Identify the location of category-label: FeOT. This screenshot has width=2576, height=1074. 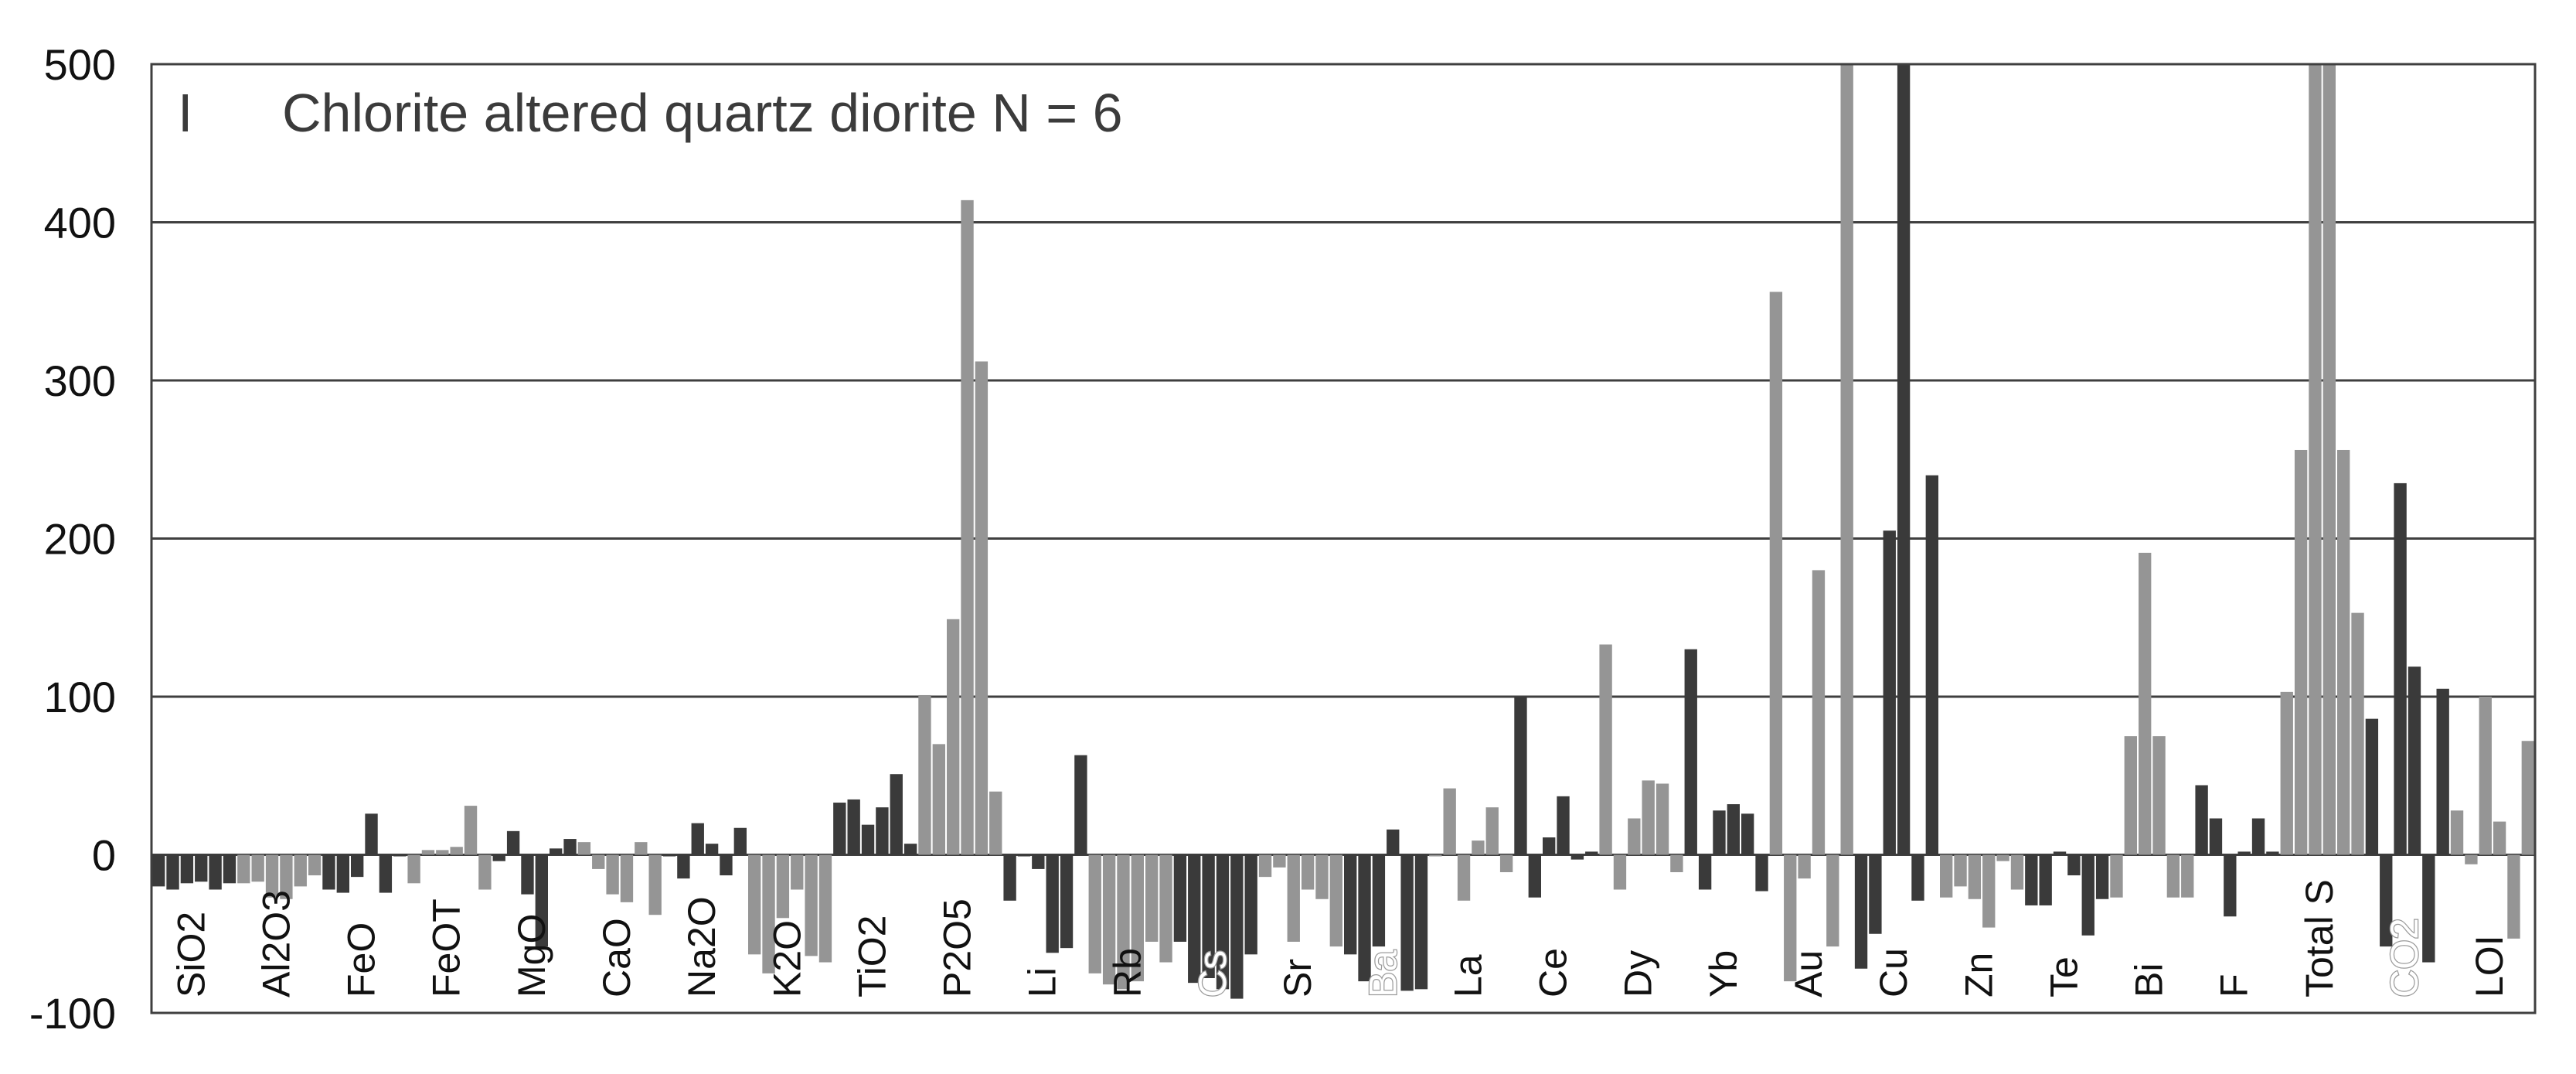
(447, 947).